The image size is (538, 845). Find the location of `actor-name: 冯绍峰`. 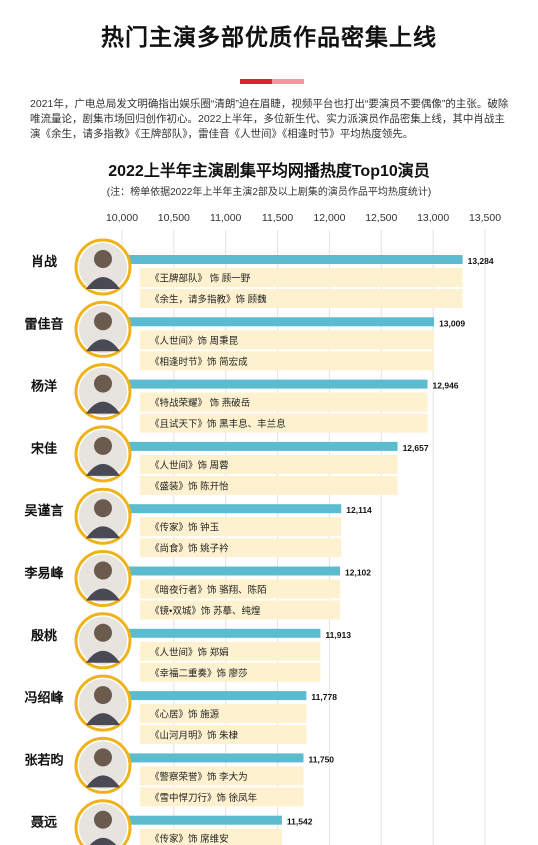

actor-name: 冯绍峰 is located at coordinates (44, 697).